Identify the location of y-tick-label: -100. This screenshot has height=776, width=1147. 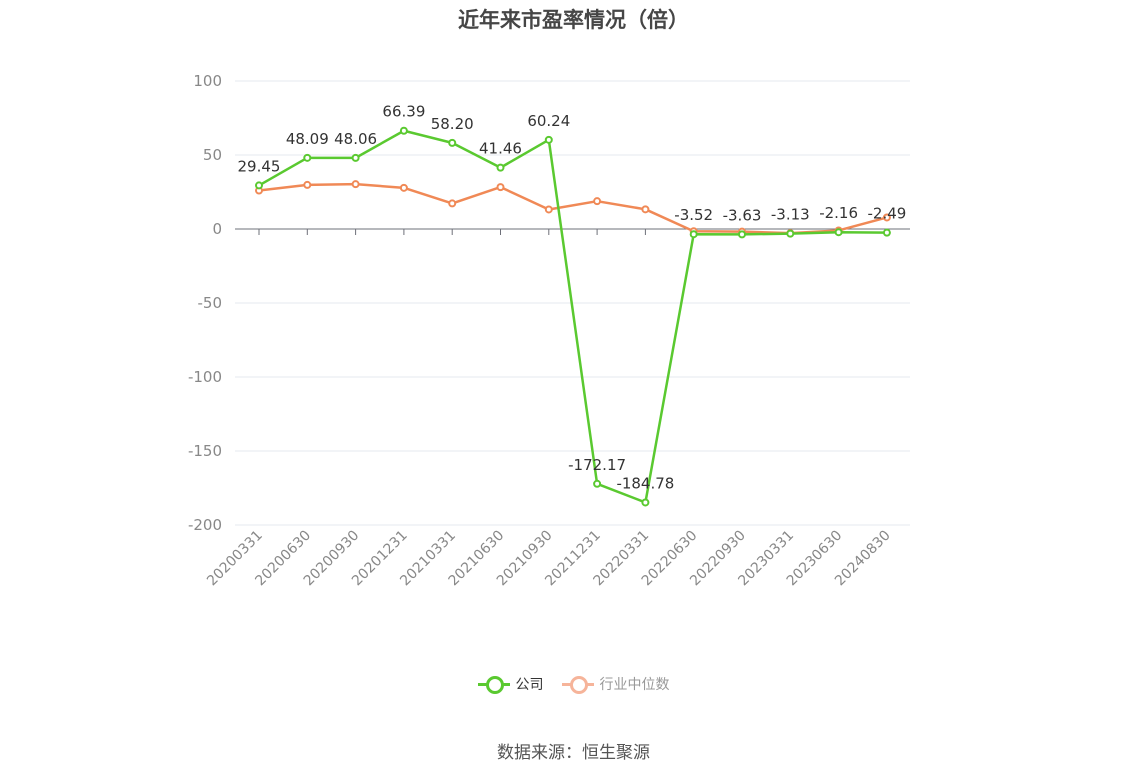
(205, 377).